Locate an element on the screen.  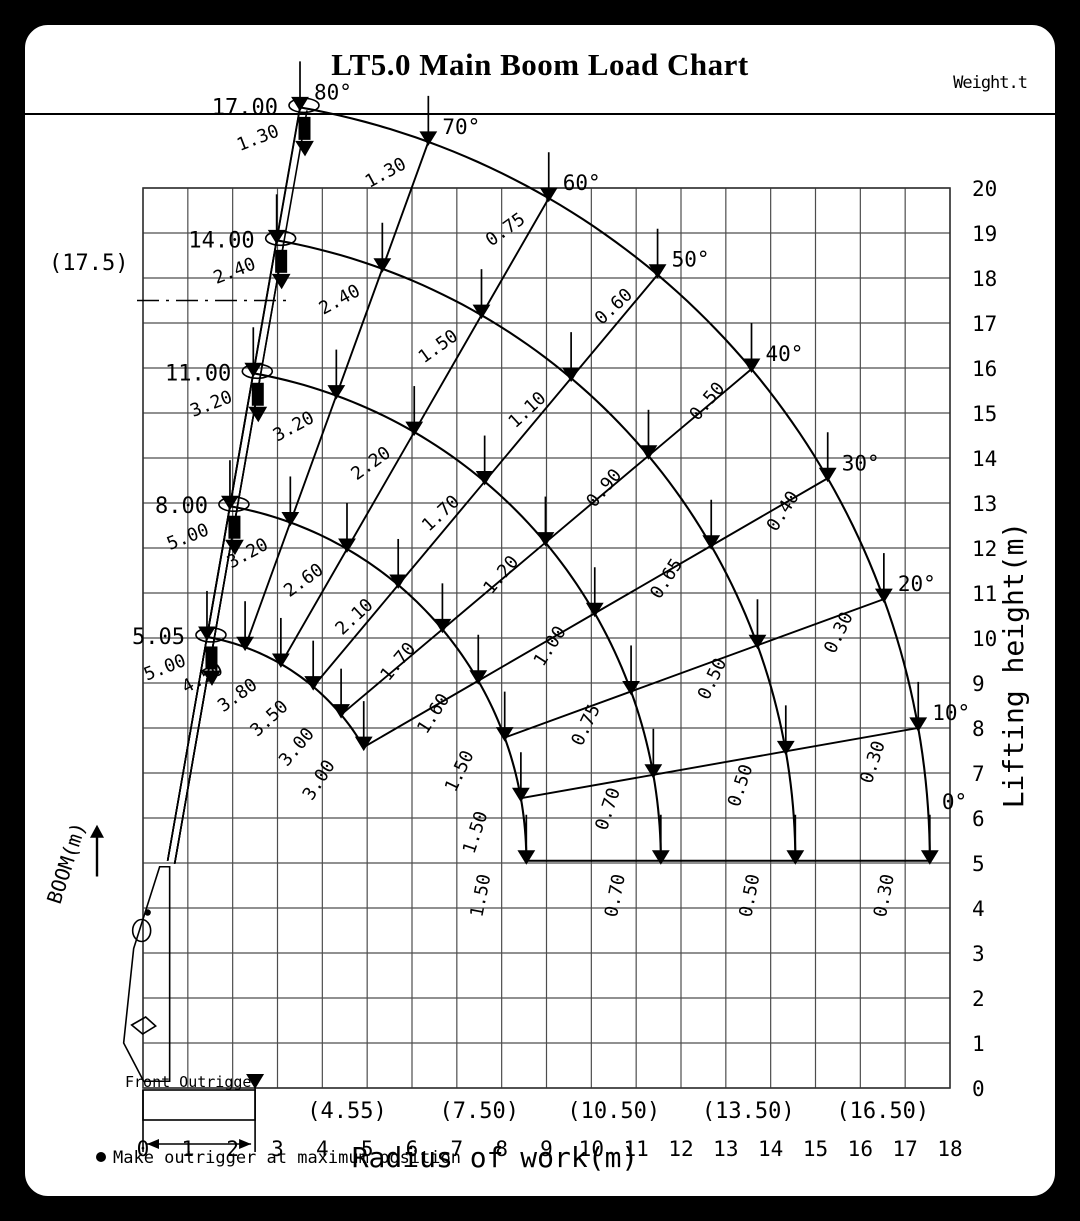
y-tick-label: 18 is located at coordinates (984, 279).